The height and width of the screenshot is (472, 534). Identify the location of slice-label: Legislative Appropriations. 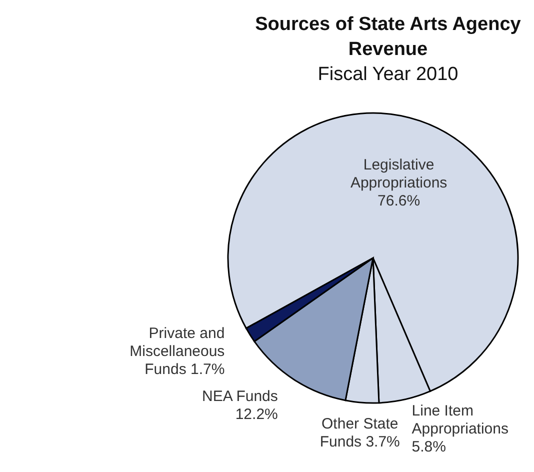
(399, 174).